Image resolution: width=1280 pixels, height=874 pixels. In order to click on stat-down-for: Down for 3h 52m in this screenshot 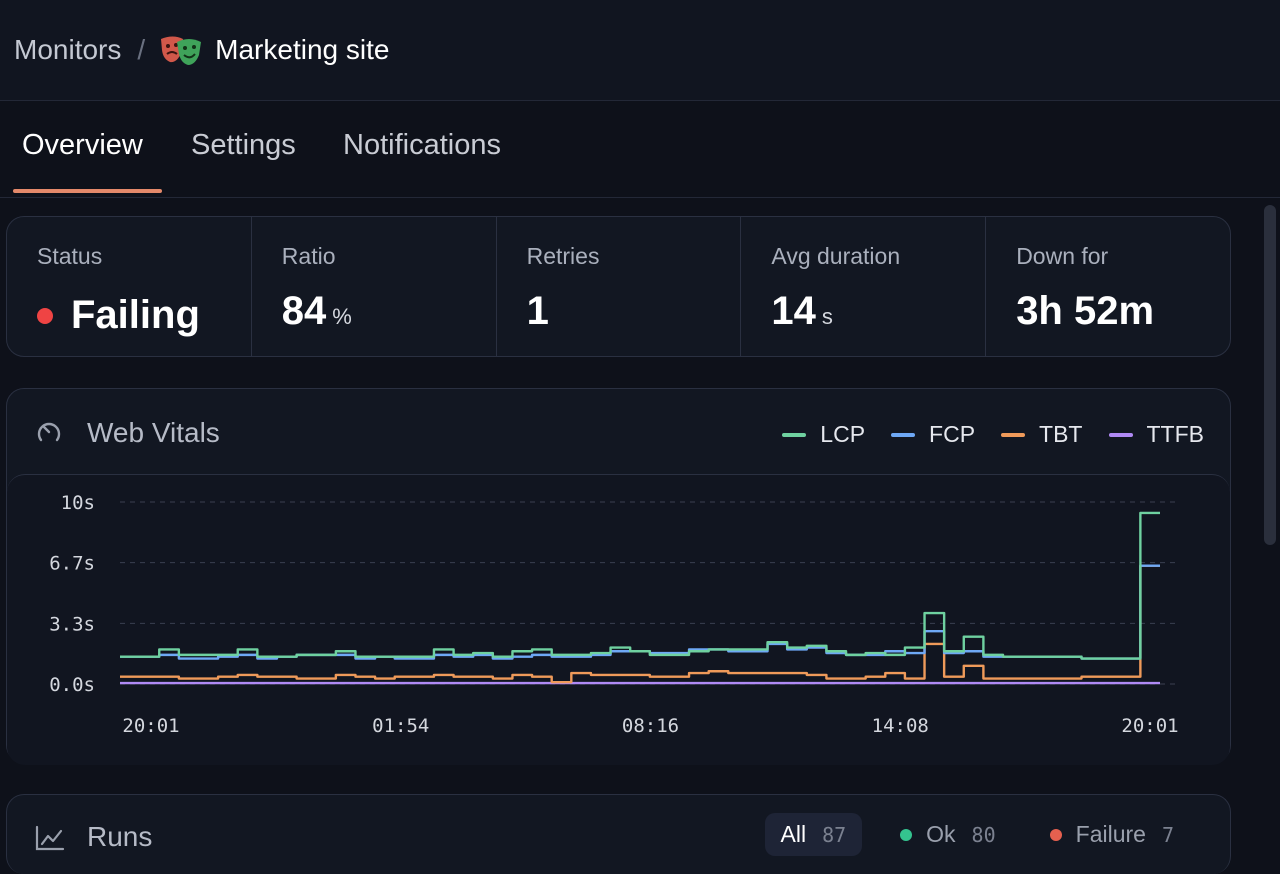, I will do `click(1108, 286)`.